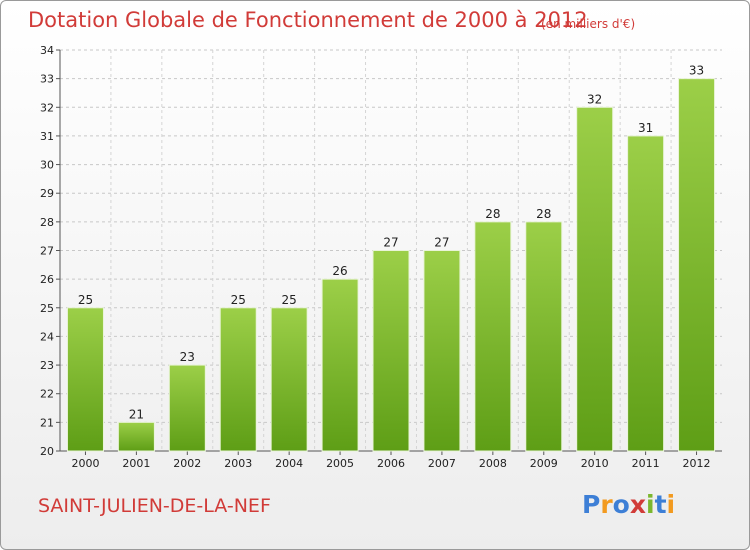 This screenshot has height=550, width=750. What do you see at coordinates (47, 422) in the screenshot?
I see `y-tick-label: 21` at bounding box center [47, 422].